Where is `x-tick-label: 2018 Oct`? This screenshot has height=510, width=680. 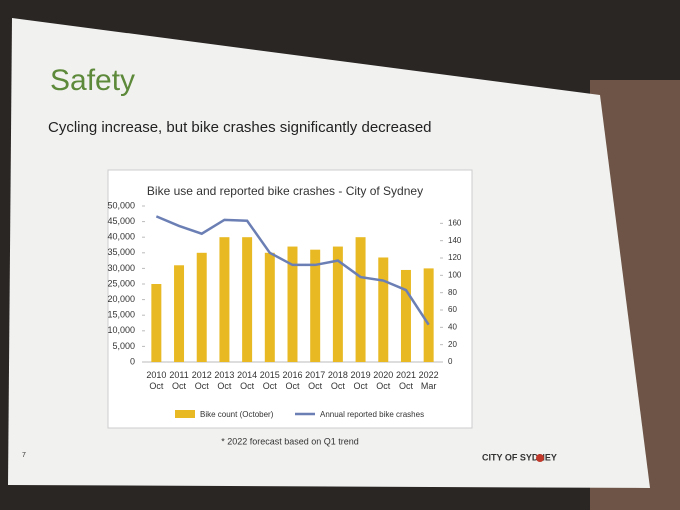 x-tick-label: 2018 Oct is located at coordinates (337, 380).